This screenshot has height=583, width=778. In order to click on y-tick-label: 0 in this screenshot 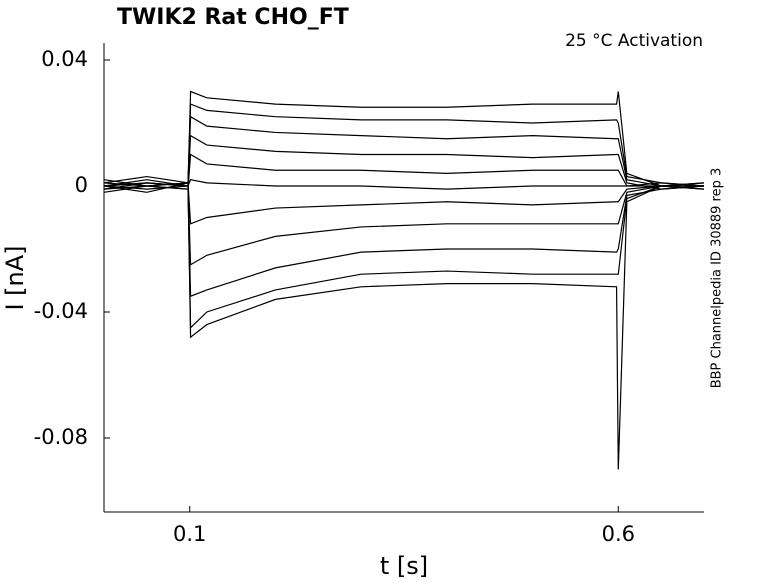, I will do `click(81, 185)`.